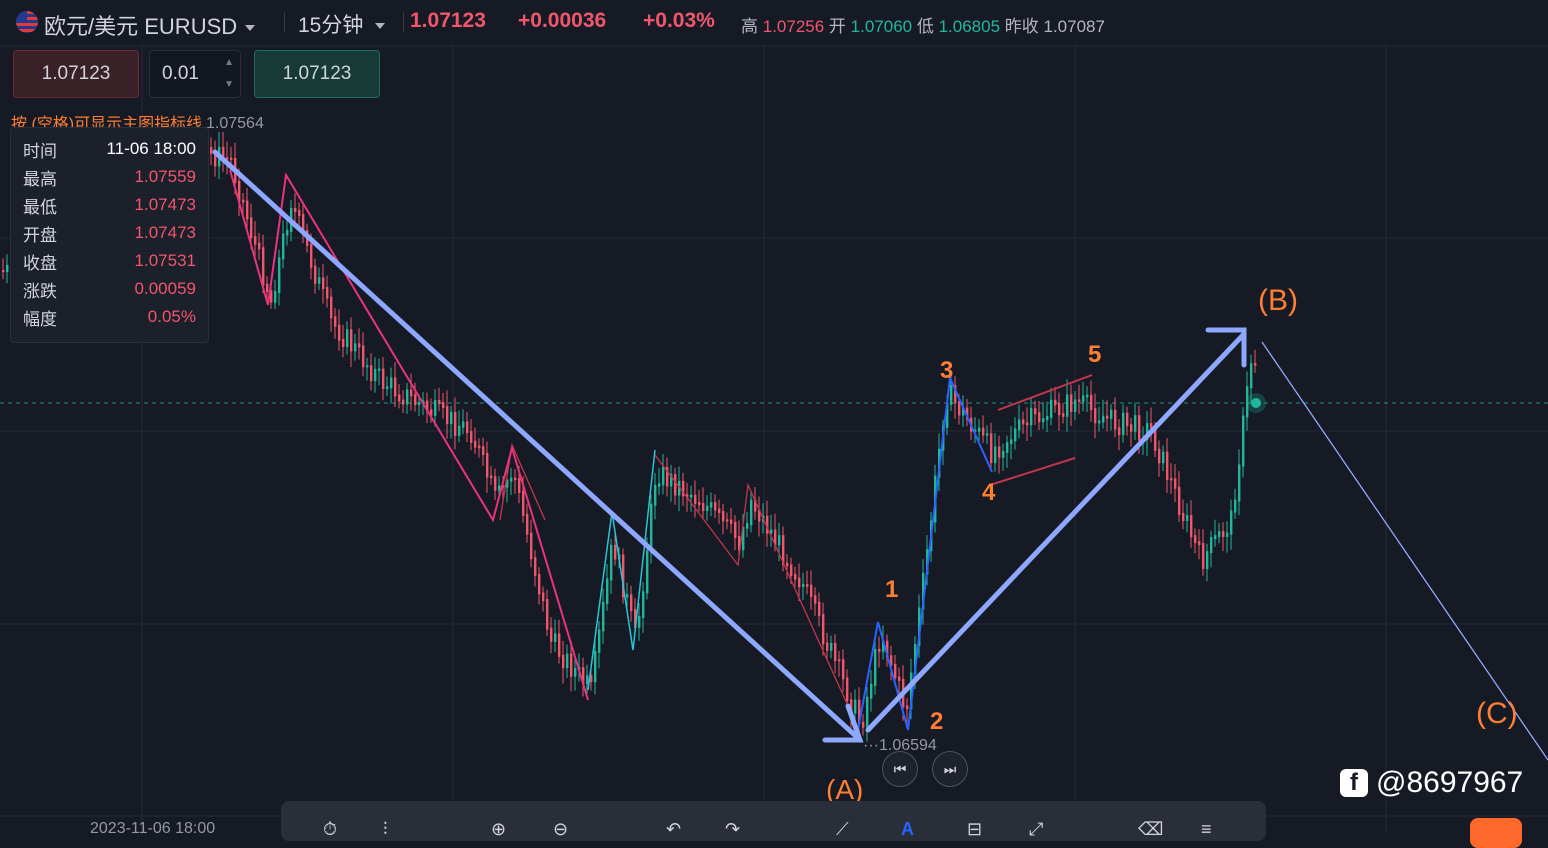  What do you see at coordinates (40, 319) in the screenshot?
I see `info-label: 幅度` at bounding box center [40, 319].